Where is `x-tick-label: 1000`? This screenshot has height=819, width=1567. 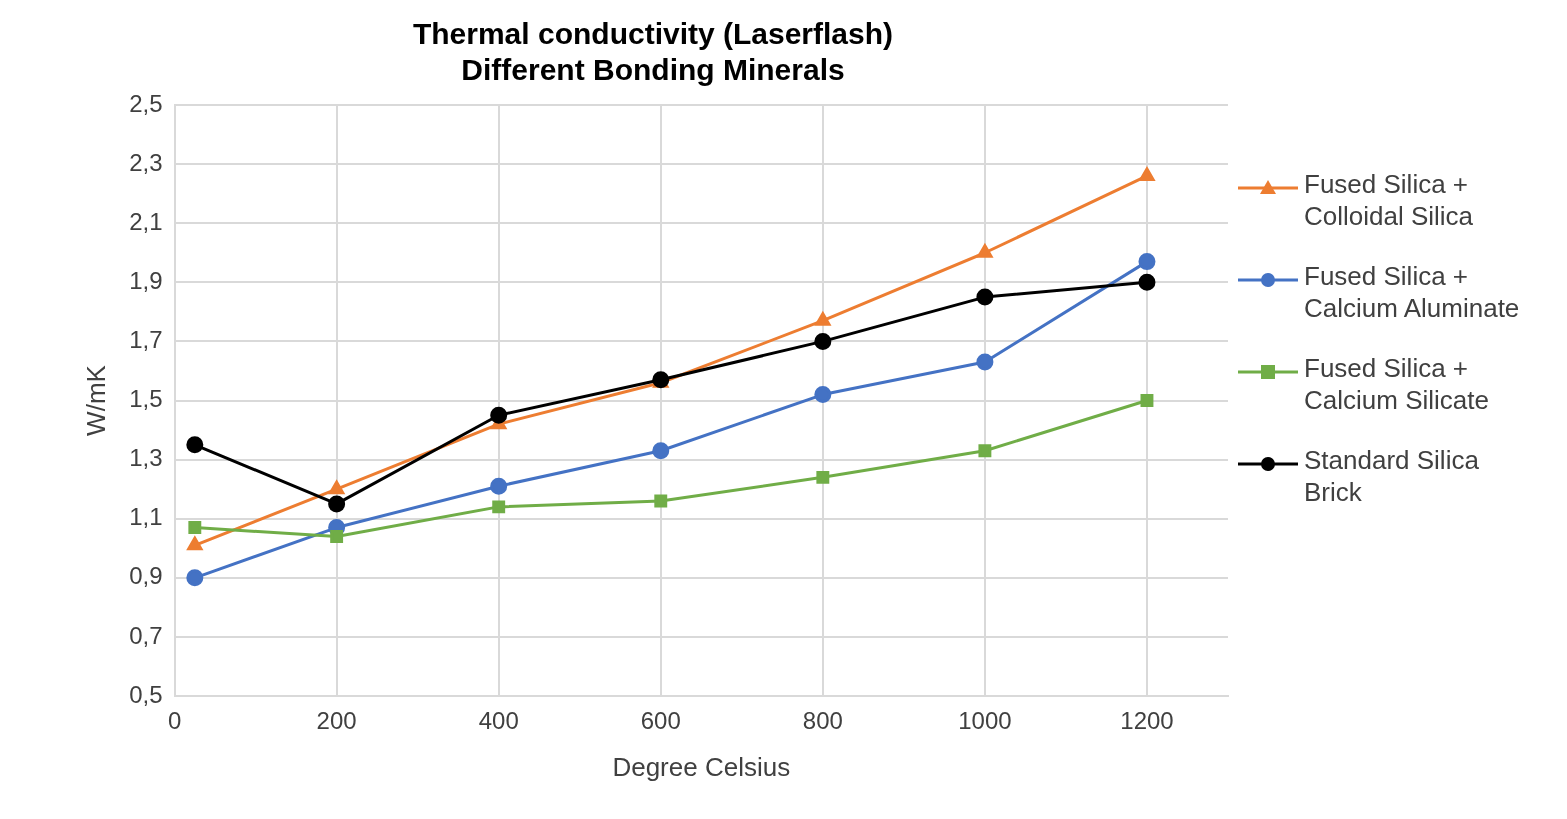 x-tick-label: 1000 is located at coordinates (985, 721).